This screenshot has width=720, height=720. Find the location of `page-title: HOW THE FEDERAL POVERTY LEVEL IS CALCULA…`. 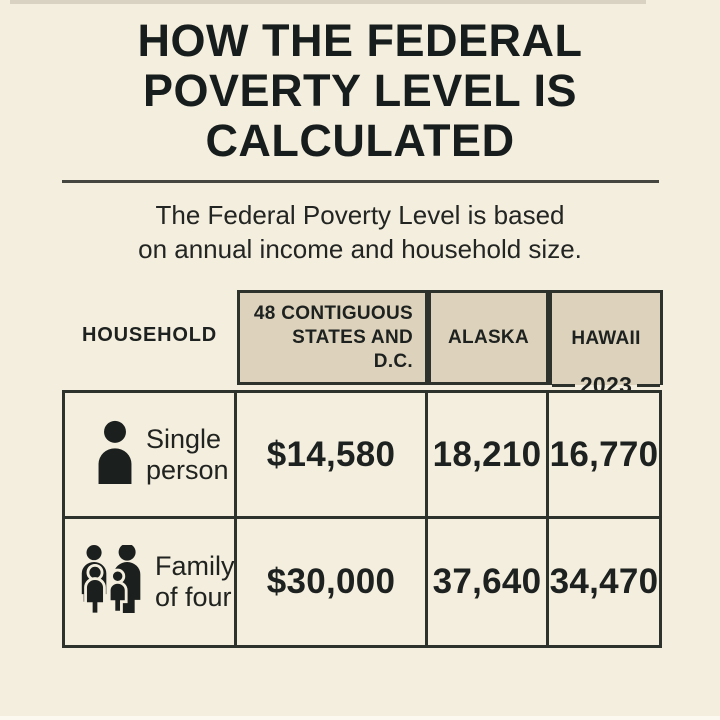

page-title: HOW THE FEDERAL POVERTY LEVEL IS CALCULA… is located at coordinates (360, 90).